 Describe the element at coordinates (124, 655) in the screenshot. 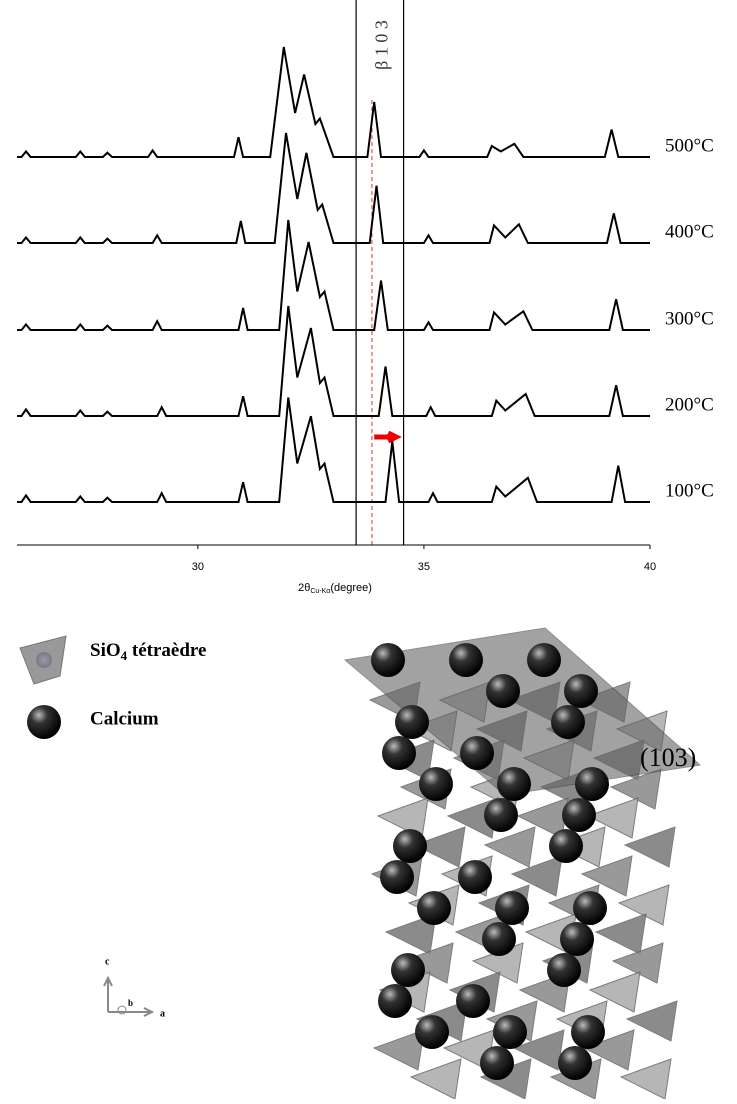

I see `legend-label-part: 4` at that location.